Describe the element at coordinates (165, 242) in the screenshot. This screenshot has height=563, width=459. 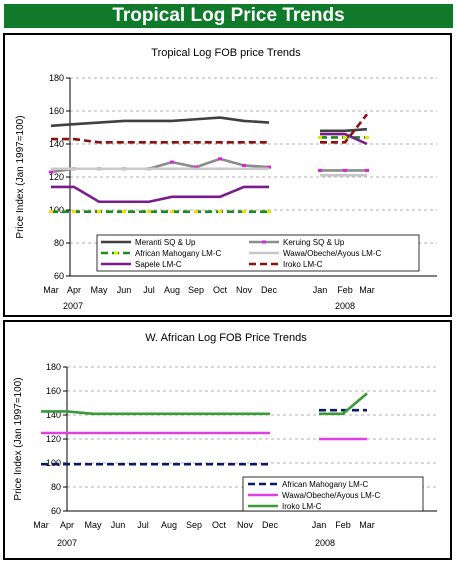
I see `legend-label: Meranti SQ & Up` at that location.